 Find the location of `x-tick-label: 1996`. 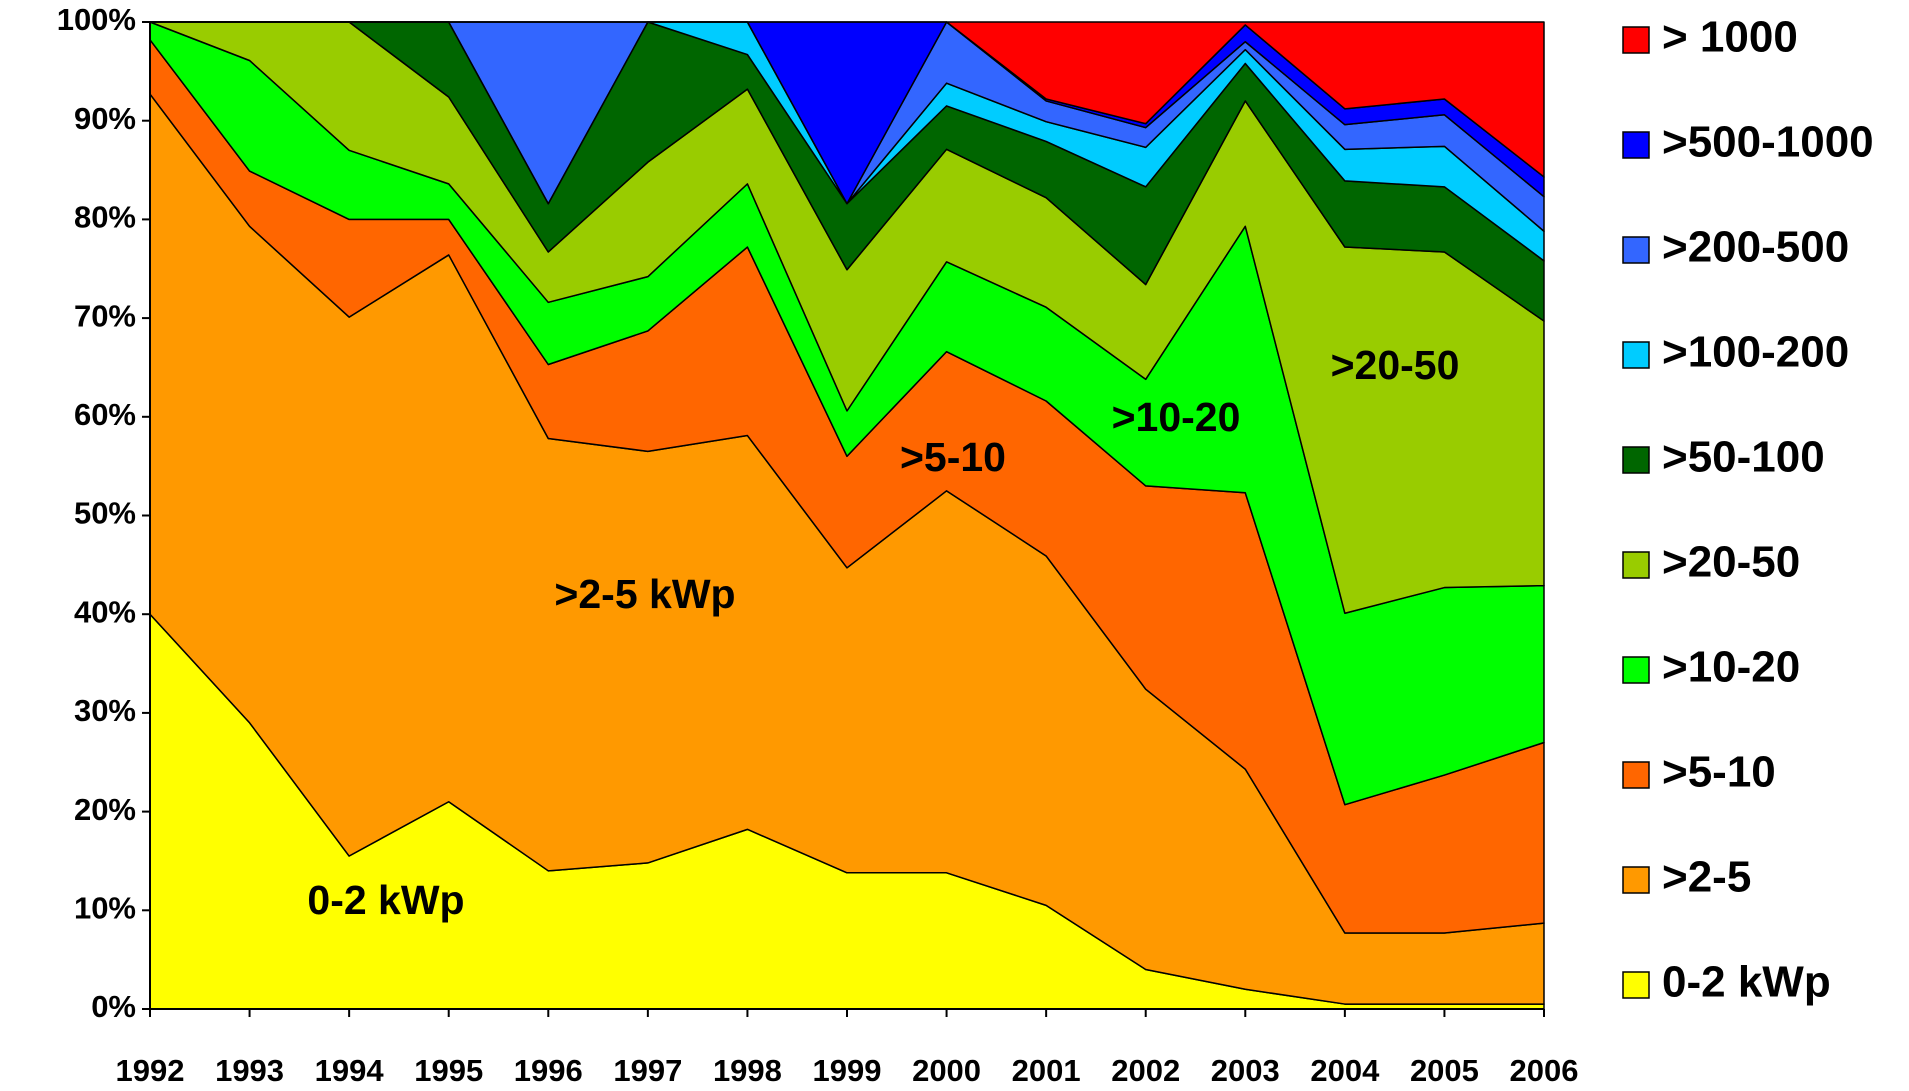

x-tick-label: 1996 is located at coordinates (548, 1070).